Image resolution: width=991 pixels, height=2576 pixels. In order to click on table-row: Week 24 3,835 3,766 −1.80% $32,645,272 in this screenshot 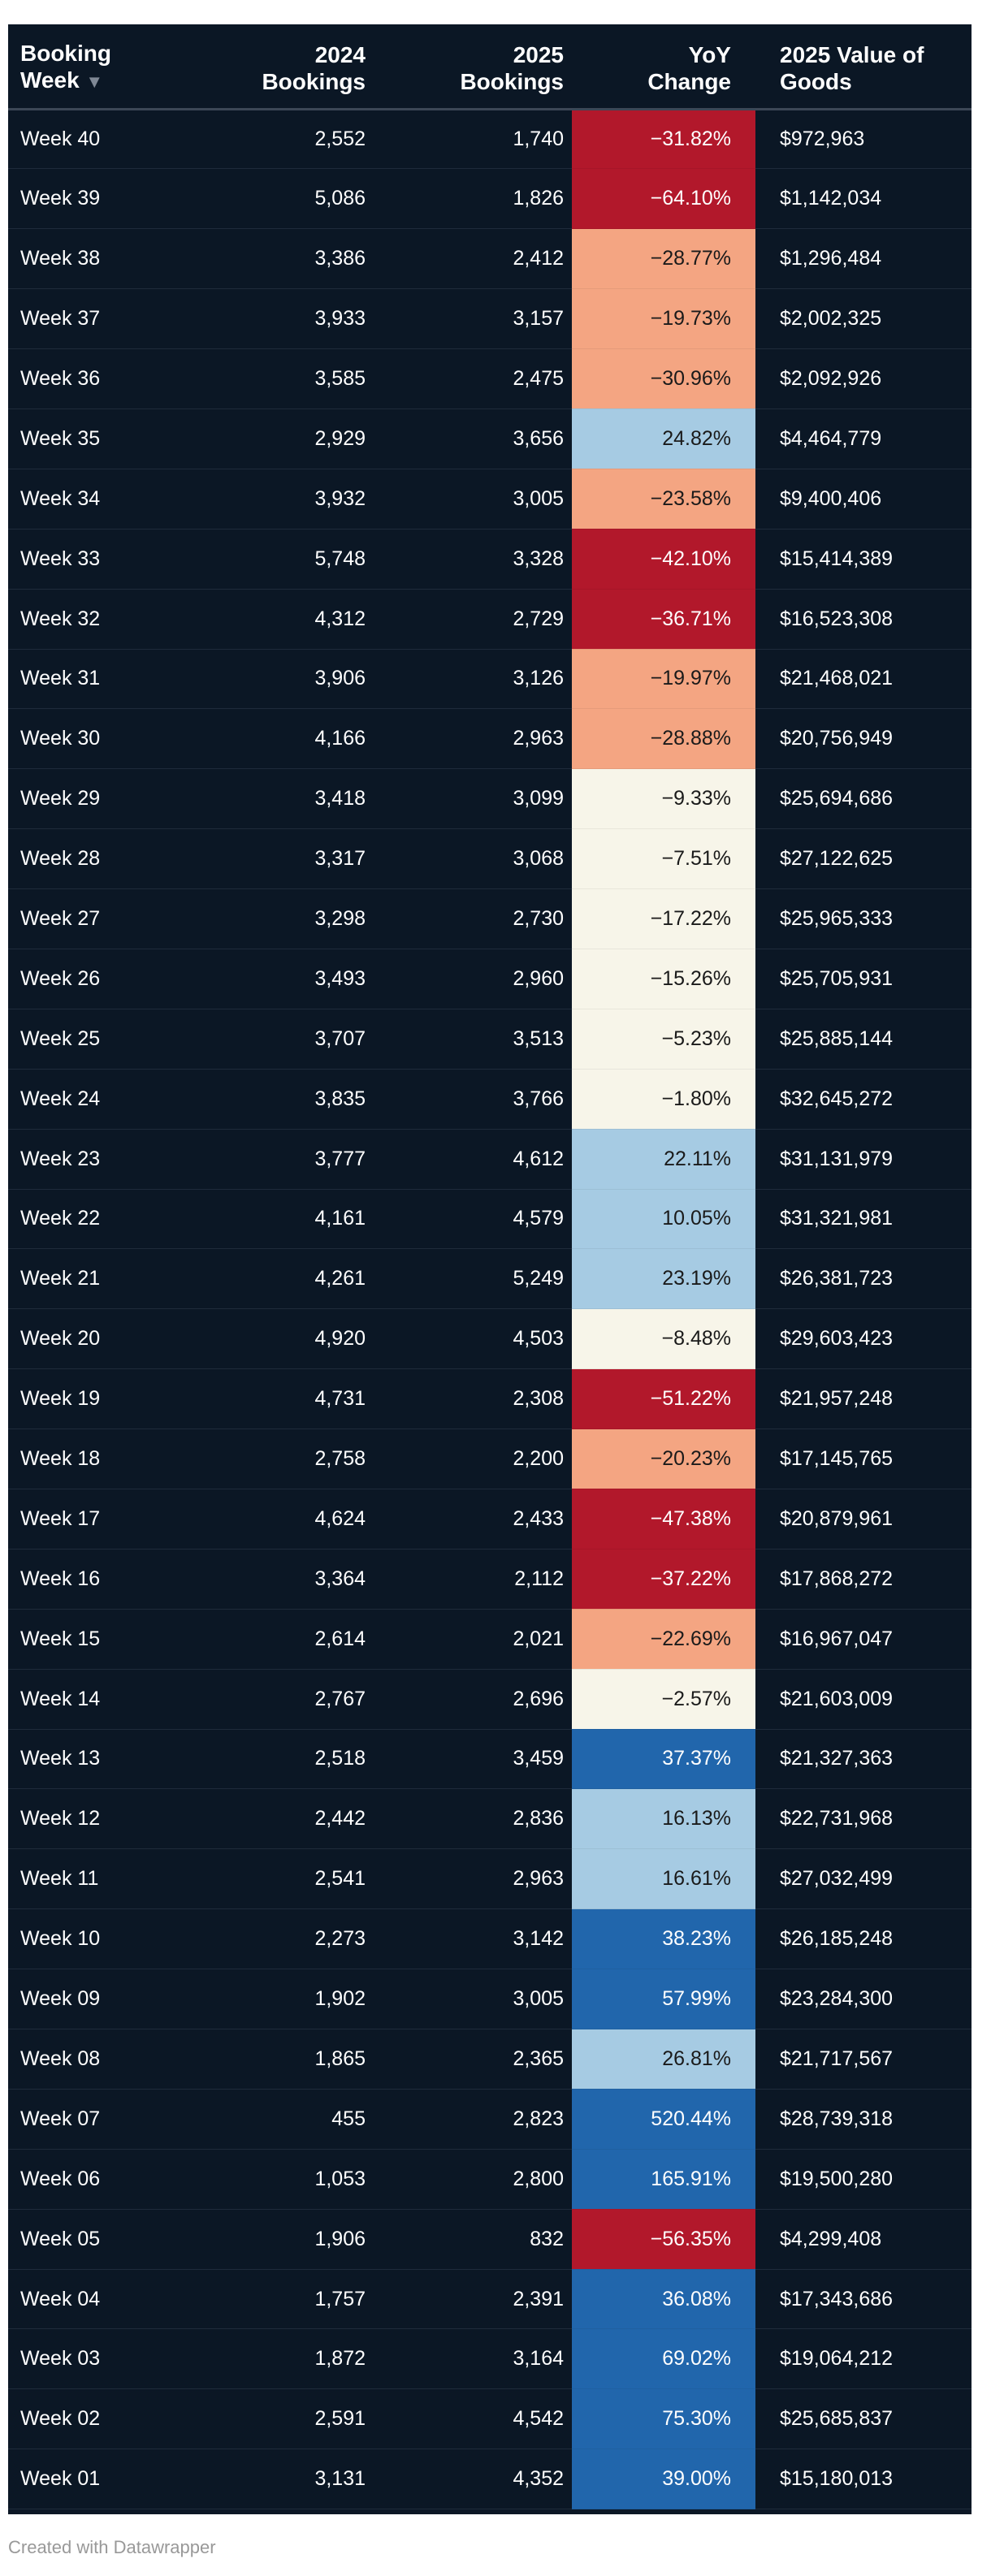, I will do `click(490, 1100)`.